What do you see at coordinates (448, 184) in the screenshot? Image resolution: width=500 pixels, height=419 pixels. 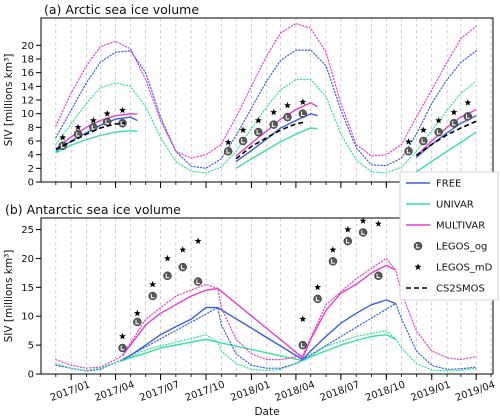 I see `legend-label: FREE` at bounding box center [448, 184].